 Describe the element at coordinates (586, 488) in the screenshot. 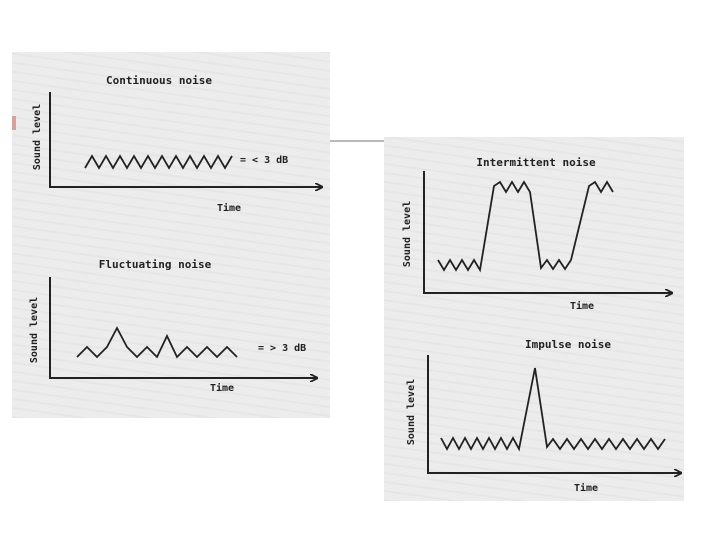

I see `impulse-xlabel: Time` at that location.